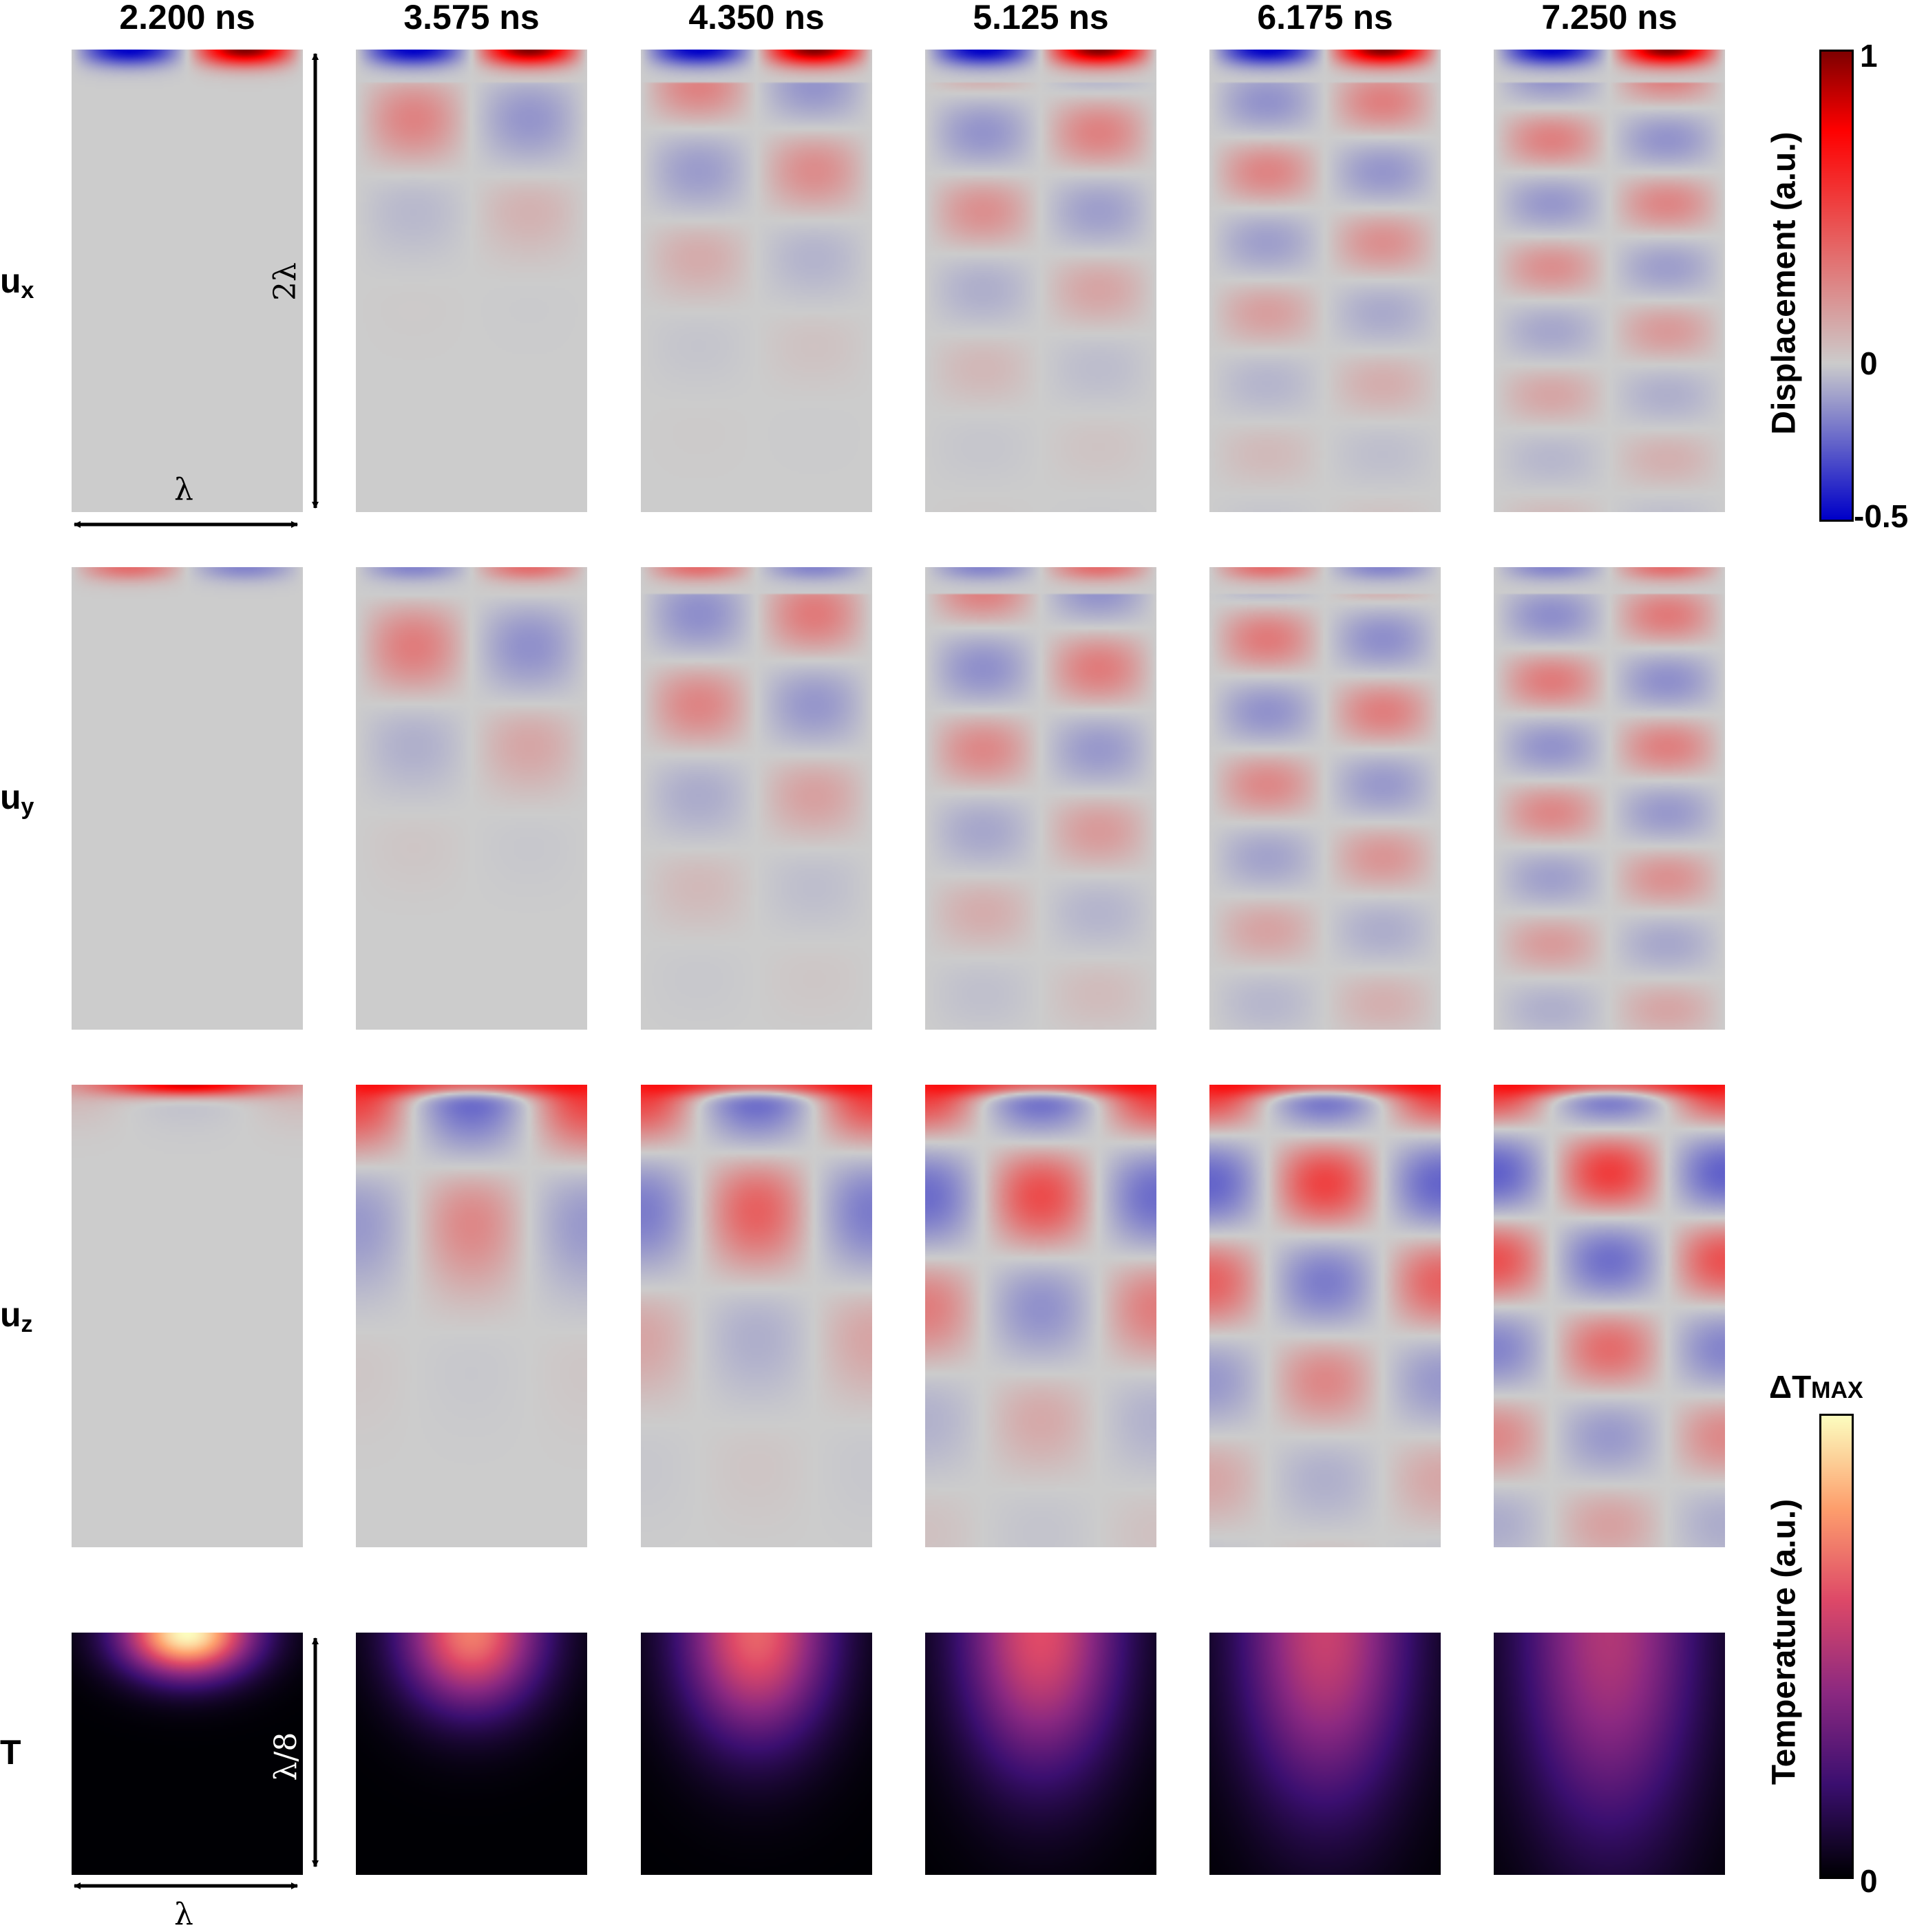 Image resolution: width=1926 pixels, height=1932 pixels. I want to click on row-label-uy: uy, so click(17, 799).